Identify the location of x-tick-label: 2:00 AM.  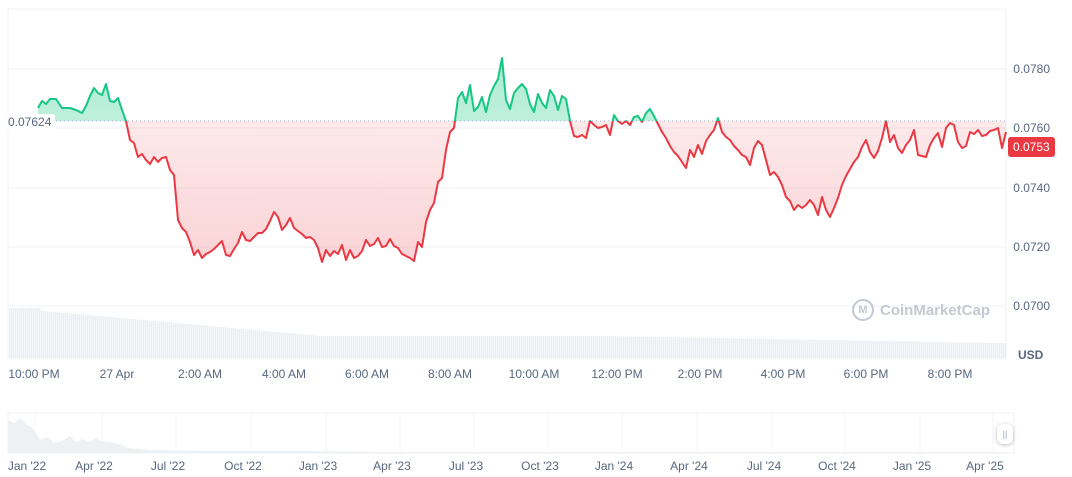
(200, 374).